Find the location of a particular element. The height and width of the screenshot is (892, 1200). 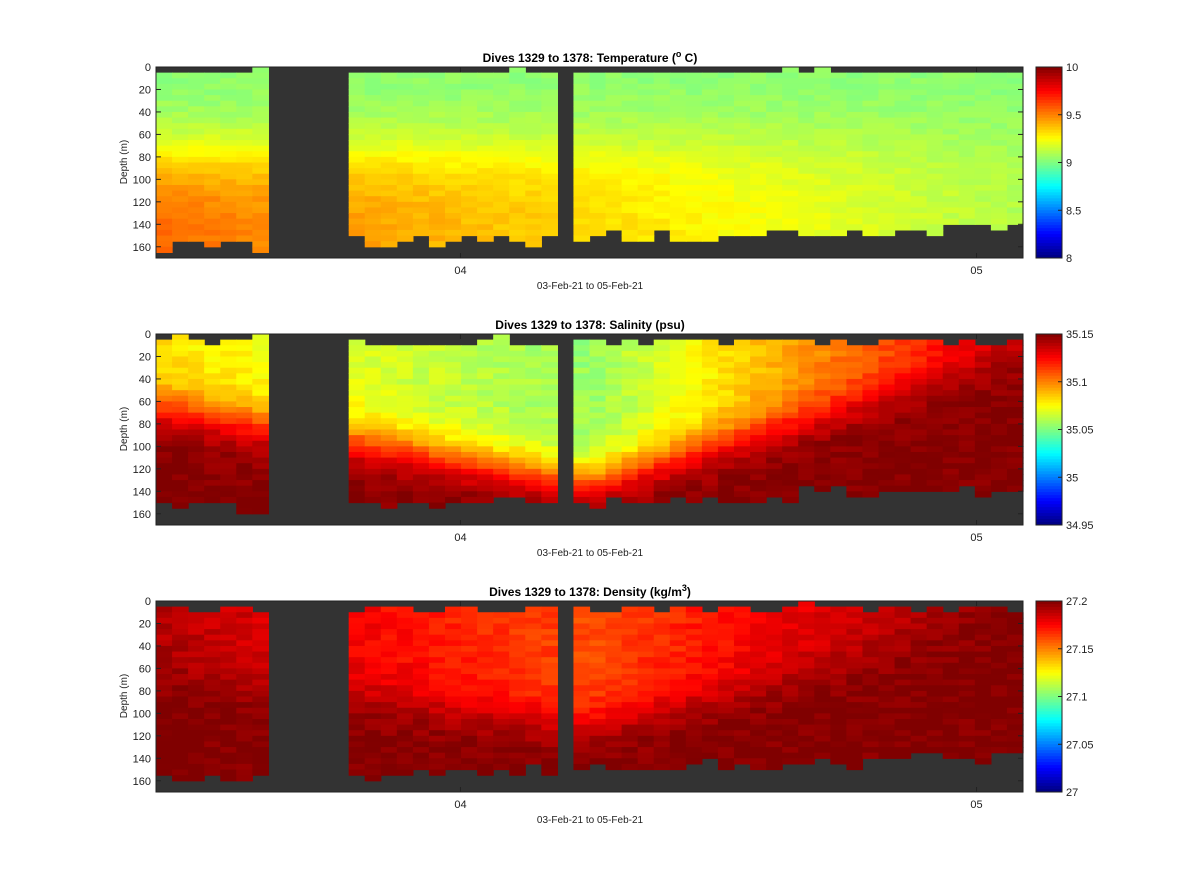

y-tick-label: 120 is located at coordinates (142, 470).